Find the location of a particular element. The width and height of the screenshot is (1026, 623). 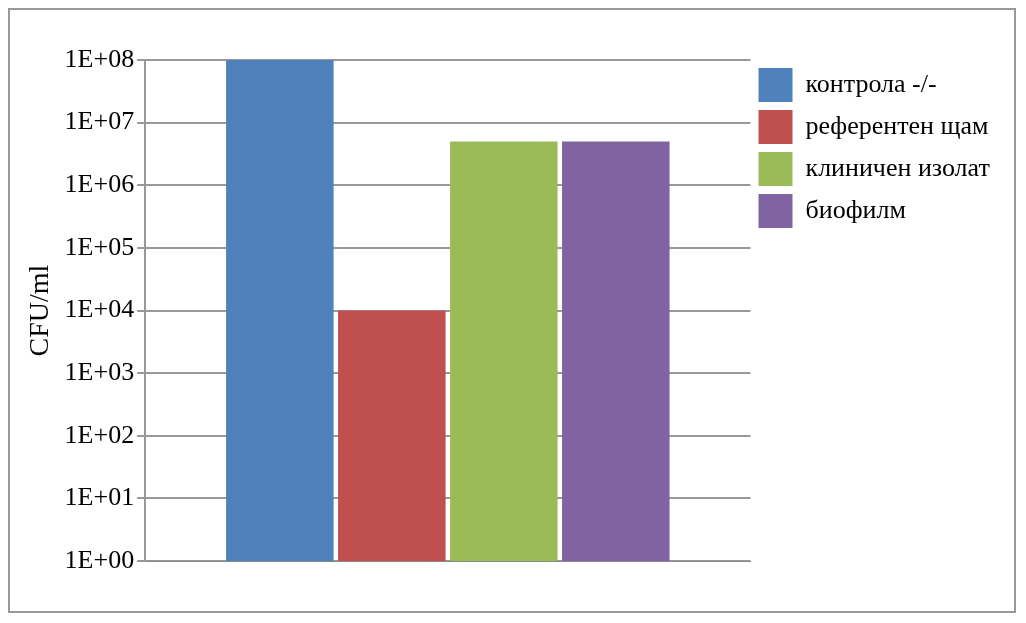

y-tick-label: 1E+08 is located at coordinates (99, 58).